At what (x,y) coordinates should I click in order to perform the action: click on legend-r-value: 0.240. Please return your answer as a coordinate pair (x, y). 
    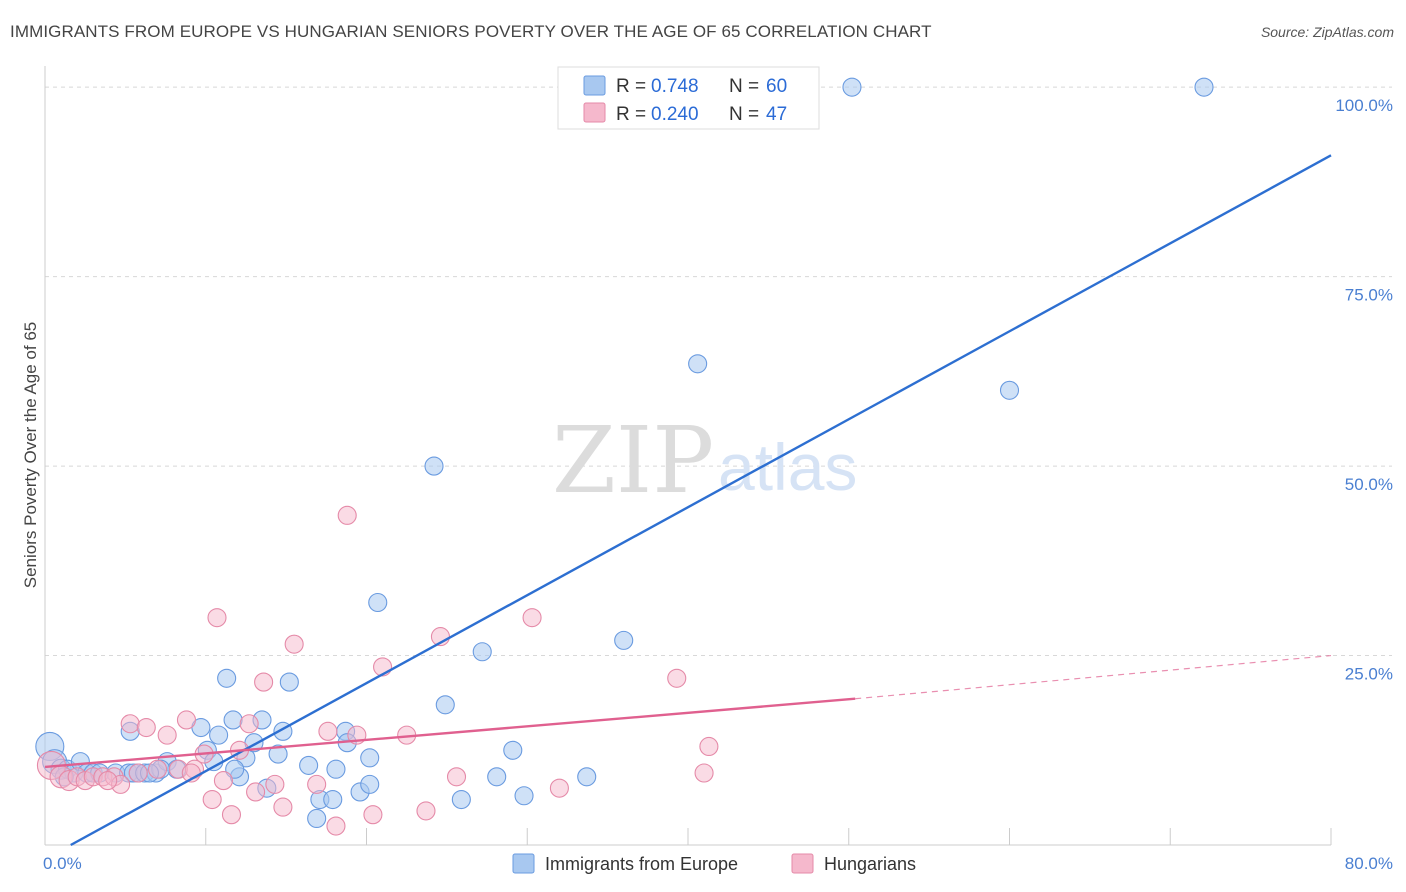
    Looking at the image, I should click on (675, 114).